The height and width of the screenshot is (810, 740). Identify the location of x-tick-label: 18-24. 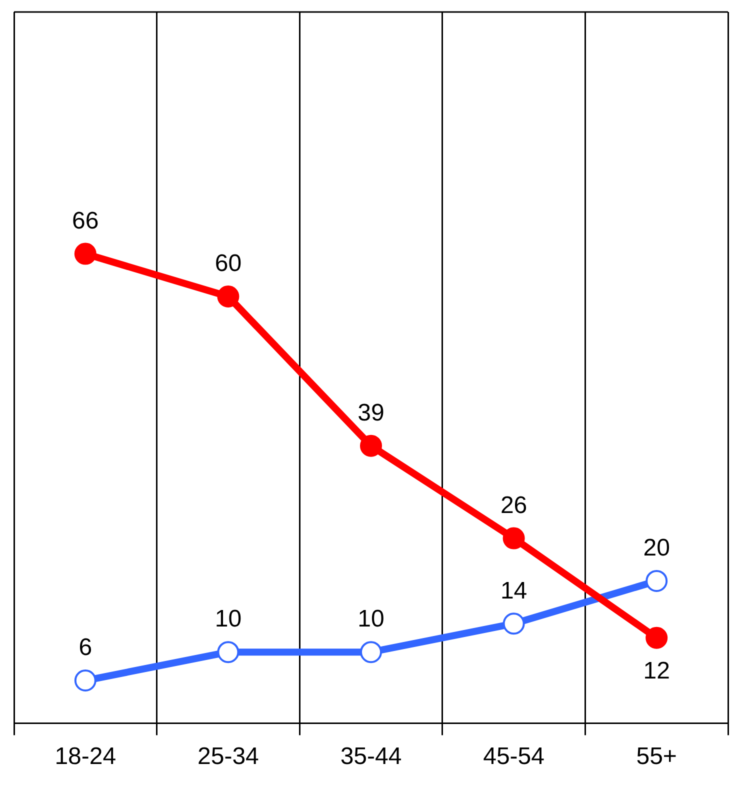
(85, 756).